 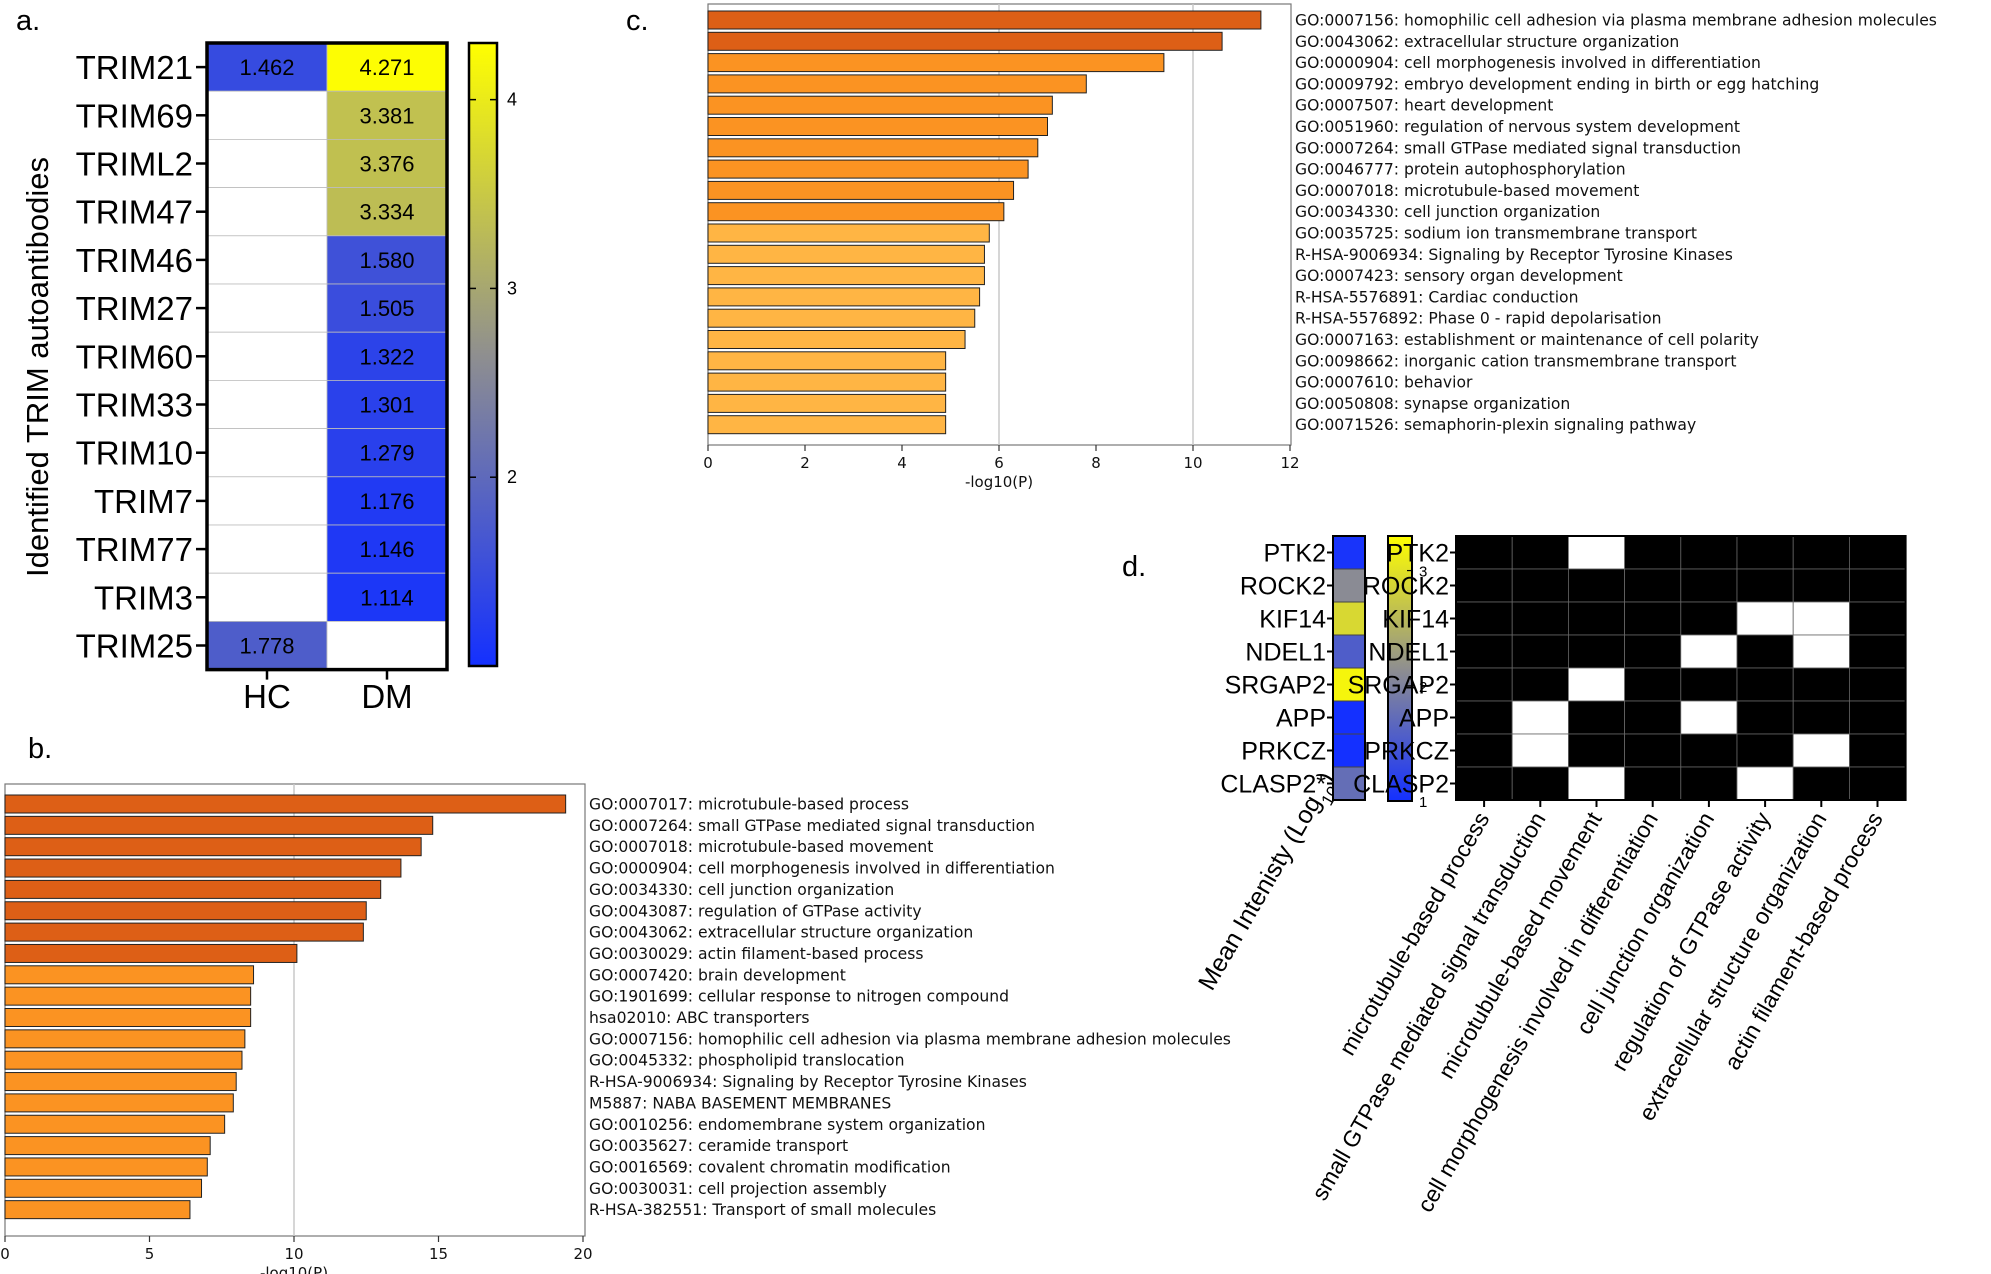 What do you see at coordinates (1417, 554) in the screenshot?
I see `matrix-row-label-PTK2: PTK2` at bounding box center [1417, 554].